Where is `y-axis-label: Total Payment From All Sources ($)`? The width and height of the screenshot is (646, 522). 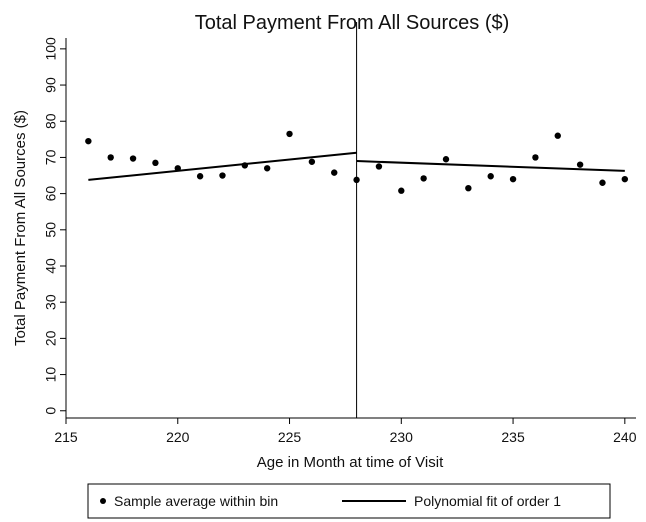 y-axis-label: Total Payment From All Sources ($) is located at coordinates (20, 228).